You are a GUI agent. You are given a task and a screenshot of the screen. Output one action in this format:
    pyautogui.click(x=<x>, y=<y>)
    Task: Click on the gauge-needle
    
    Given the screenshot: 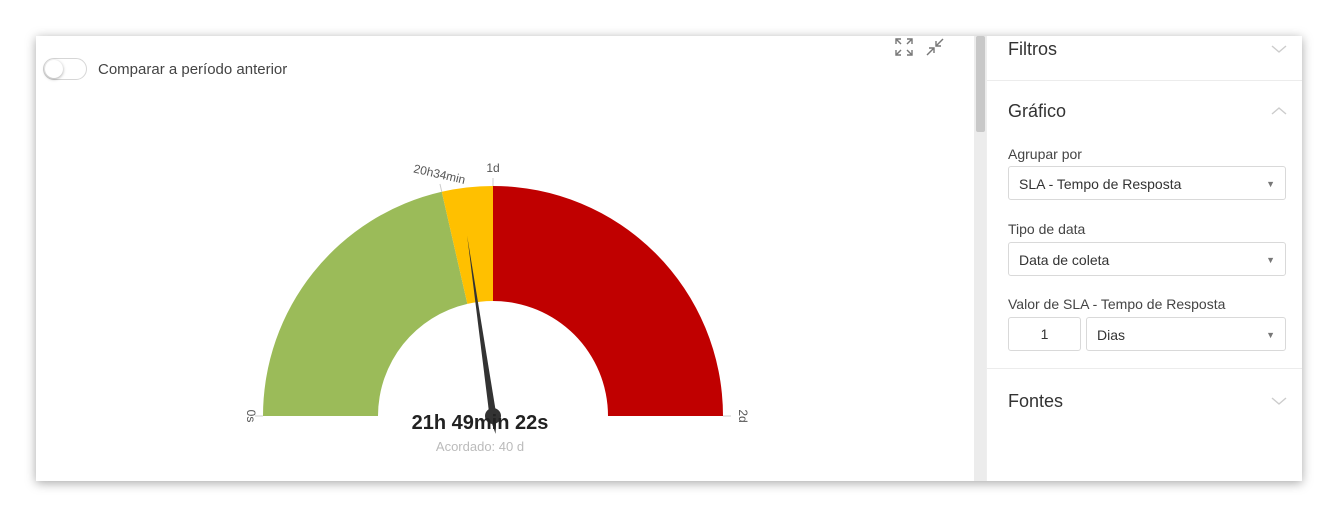 What is the action you would take?
    pyautogui.click(x=482, y=334)
    